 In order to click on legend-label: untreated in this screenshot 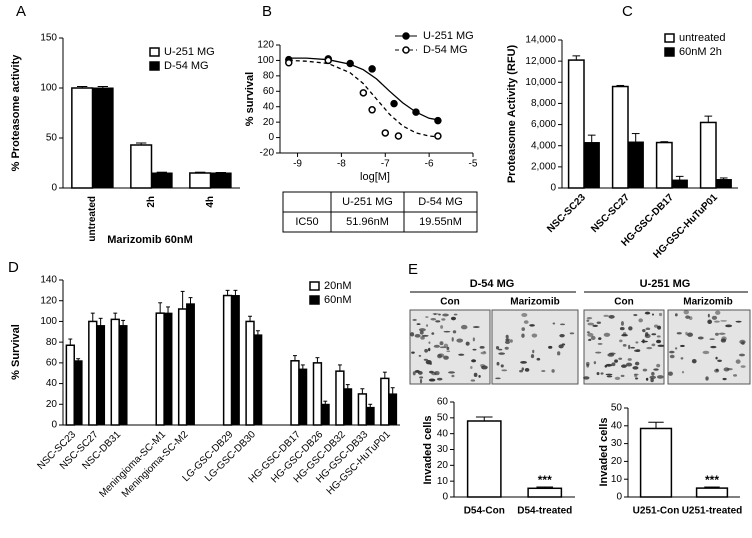, I will do `click(702, 38)`.